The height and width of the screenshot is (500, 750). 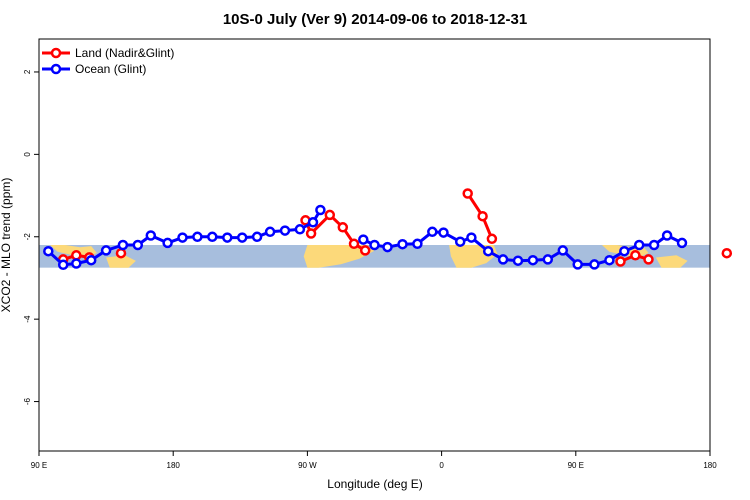 What do you see at coordinates (441, 465) in the screenshot?
I see `x-tick-label: 0` at bounding box center [441, 465].